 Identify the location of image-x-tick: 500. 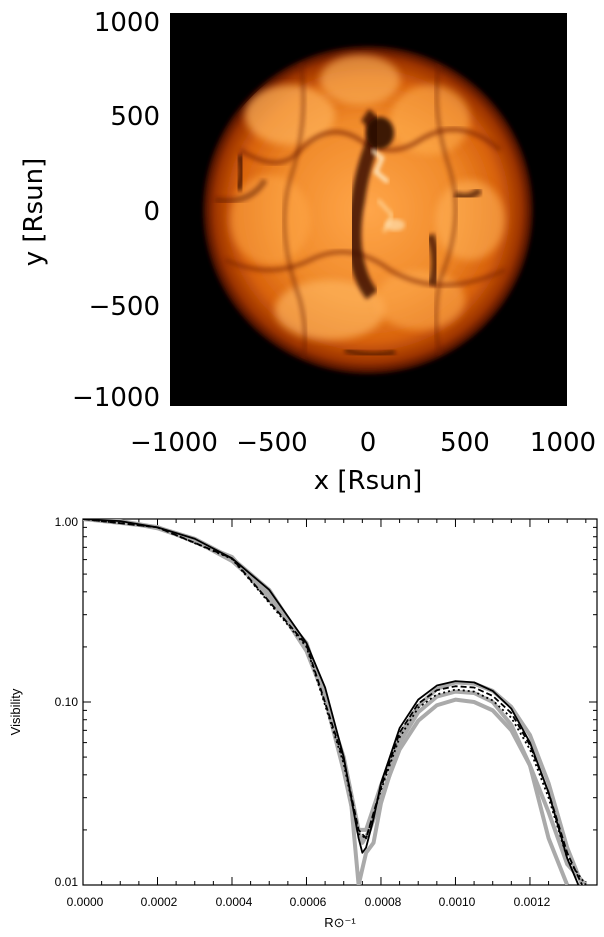
(465, 443).